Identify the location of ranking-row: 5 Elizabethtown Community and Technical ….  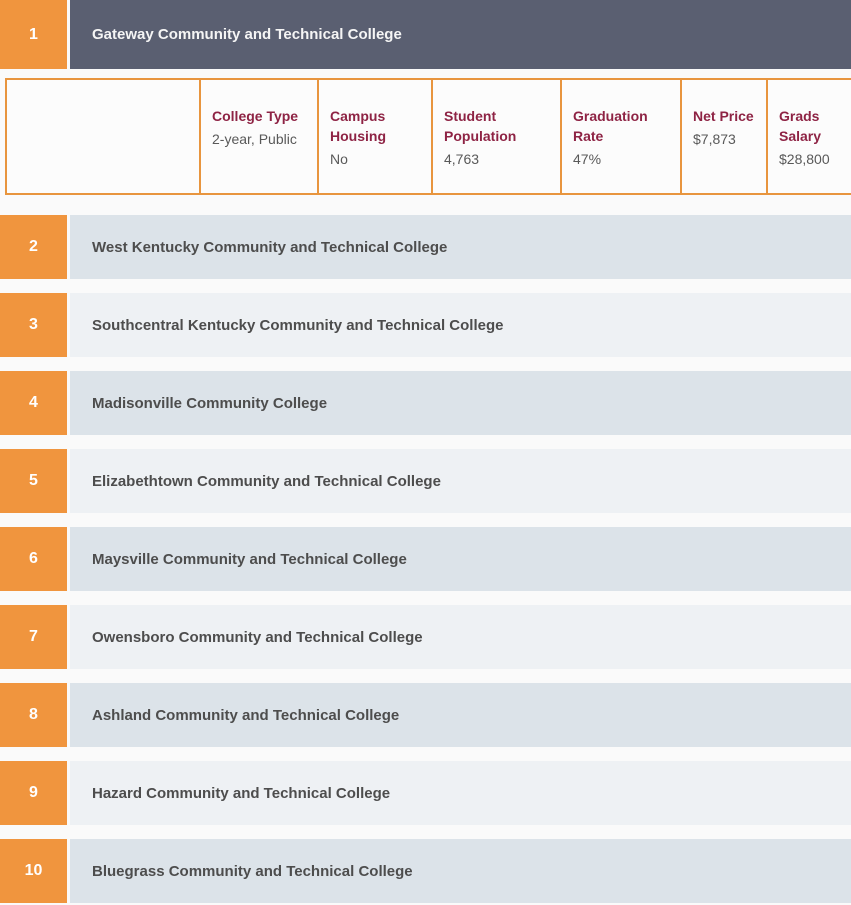
(425, 481).